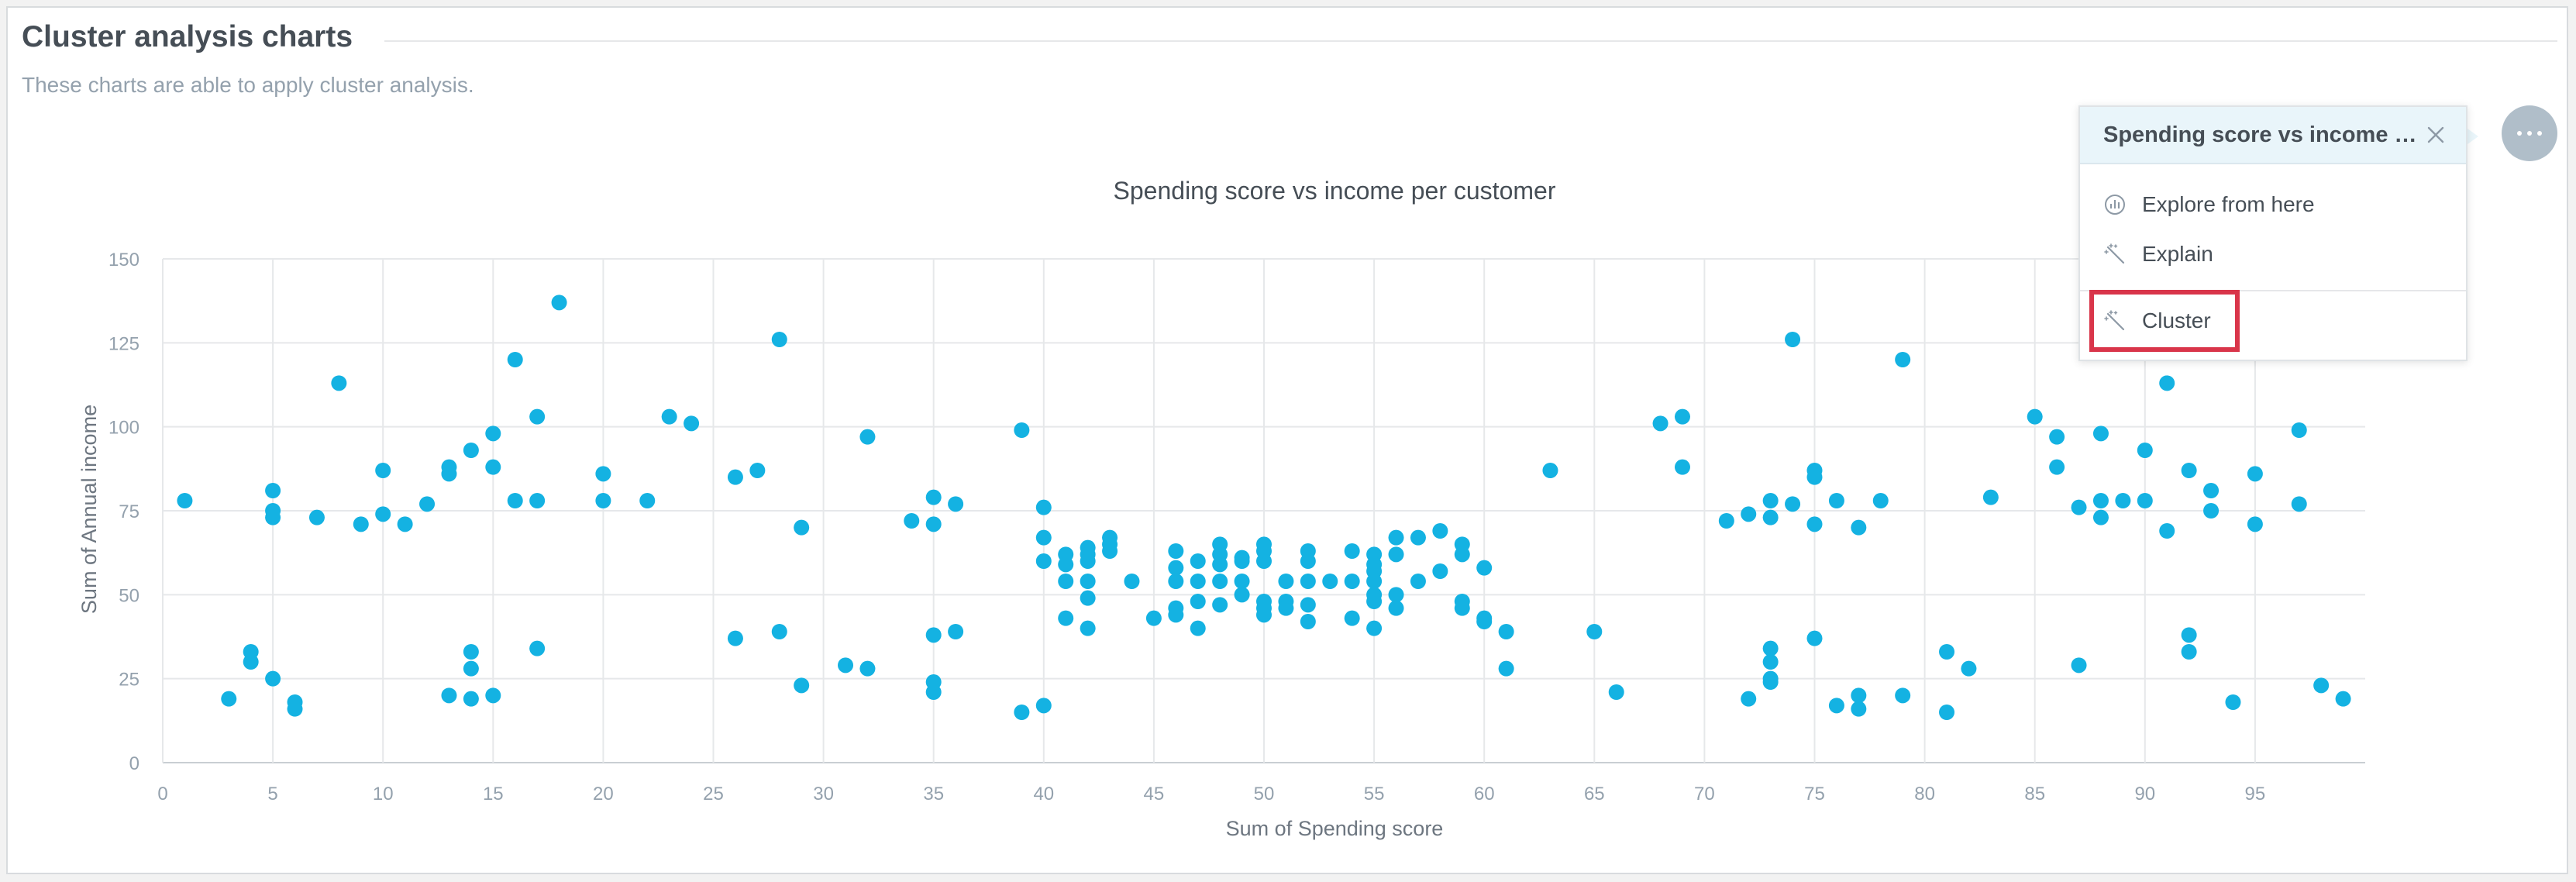 This screenshot has height=882, width=2576. I want to click on menu-item-cluster: Cluster, so click(2273, 321).